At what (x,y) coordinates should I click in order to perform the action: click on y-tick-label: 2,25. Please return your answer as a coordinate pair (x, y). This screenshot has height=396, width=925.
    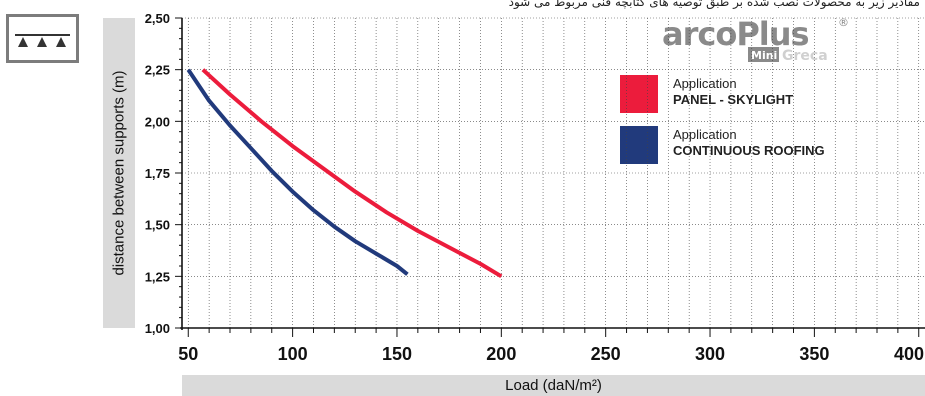
    Looking at the image, I should click on (157, 70).